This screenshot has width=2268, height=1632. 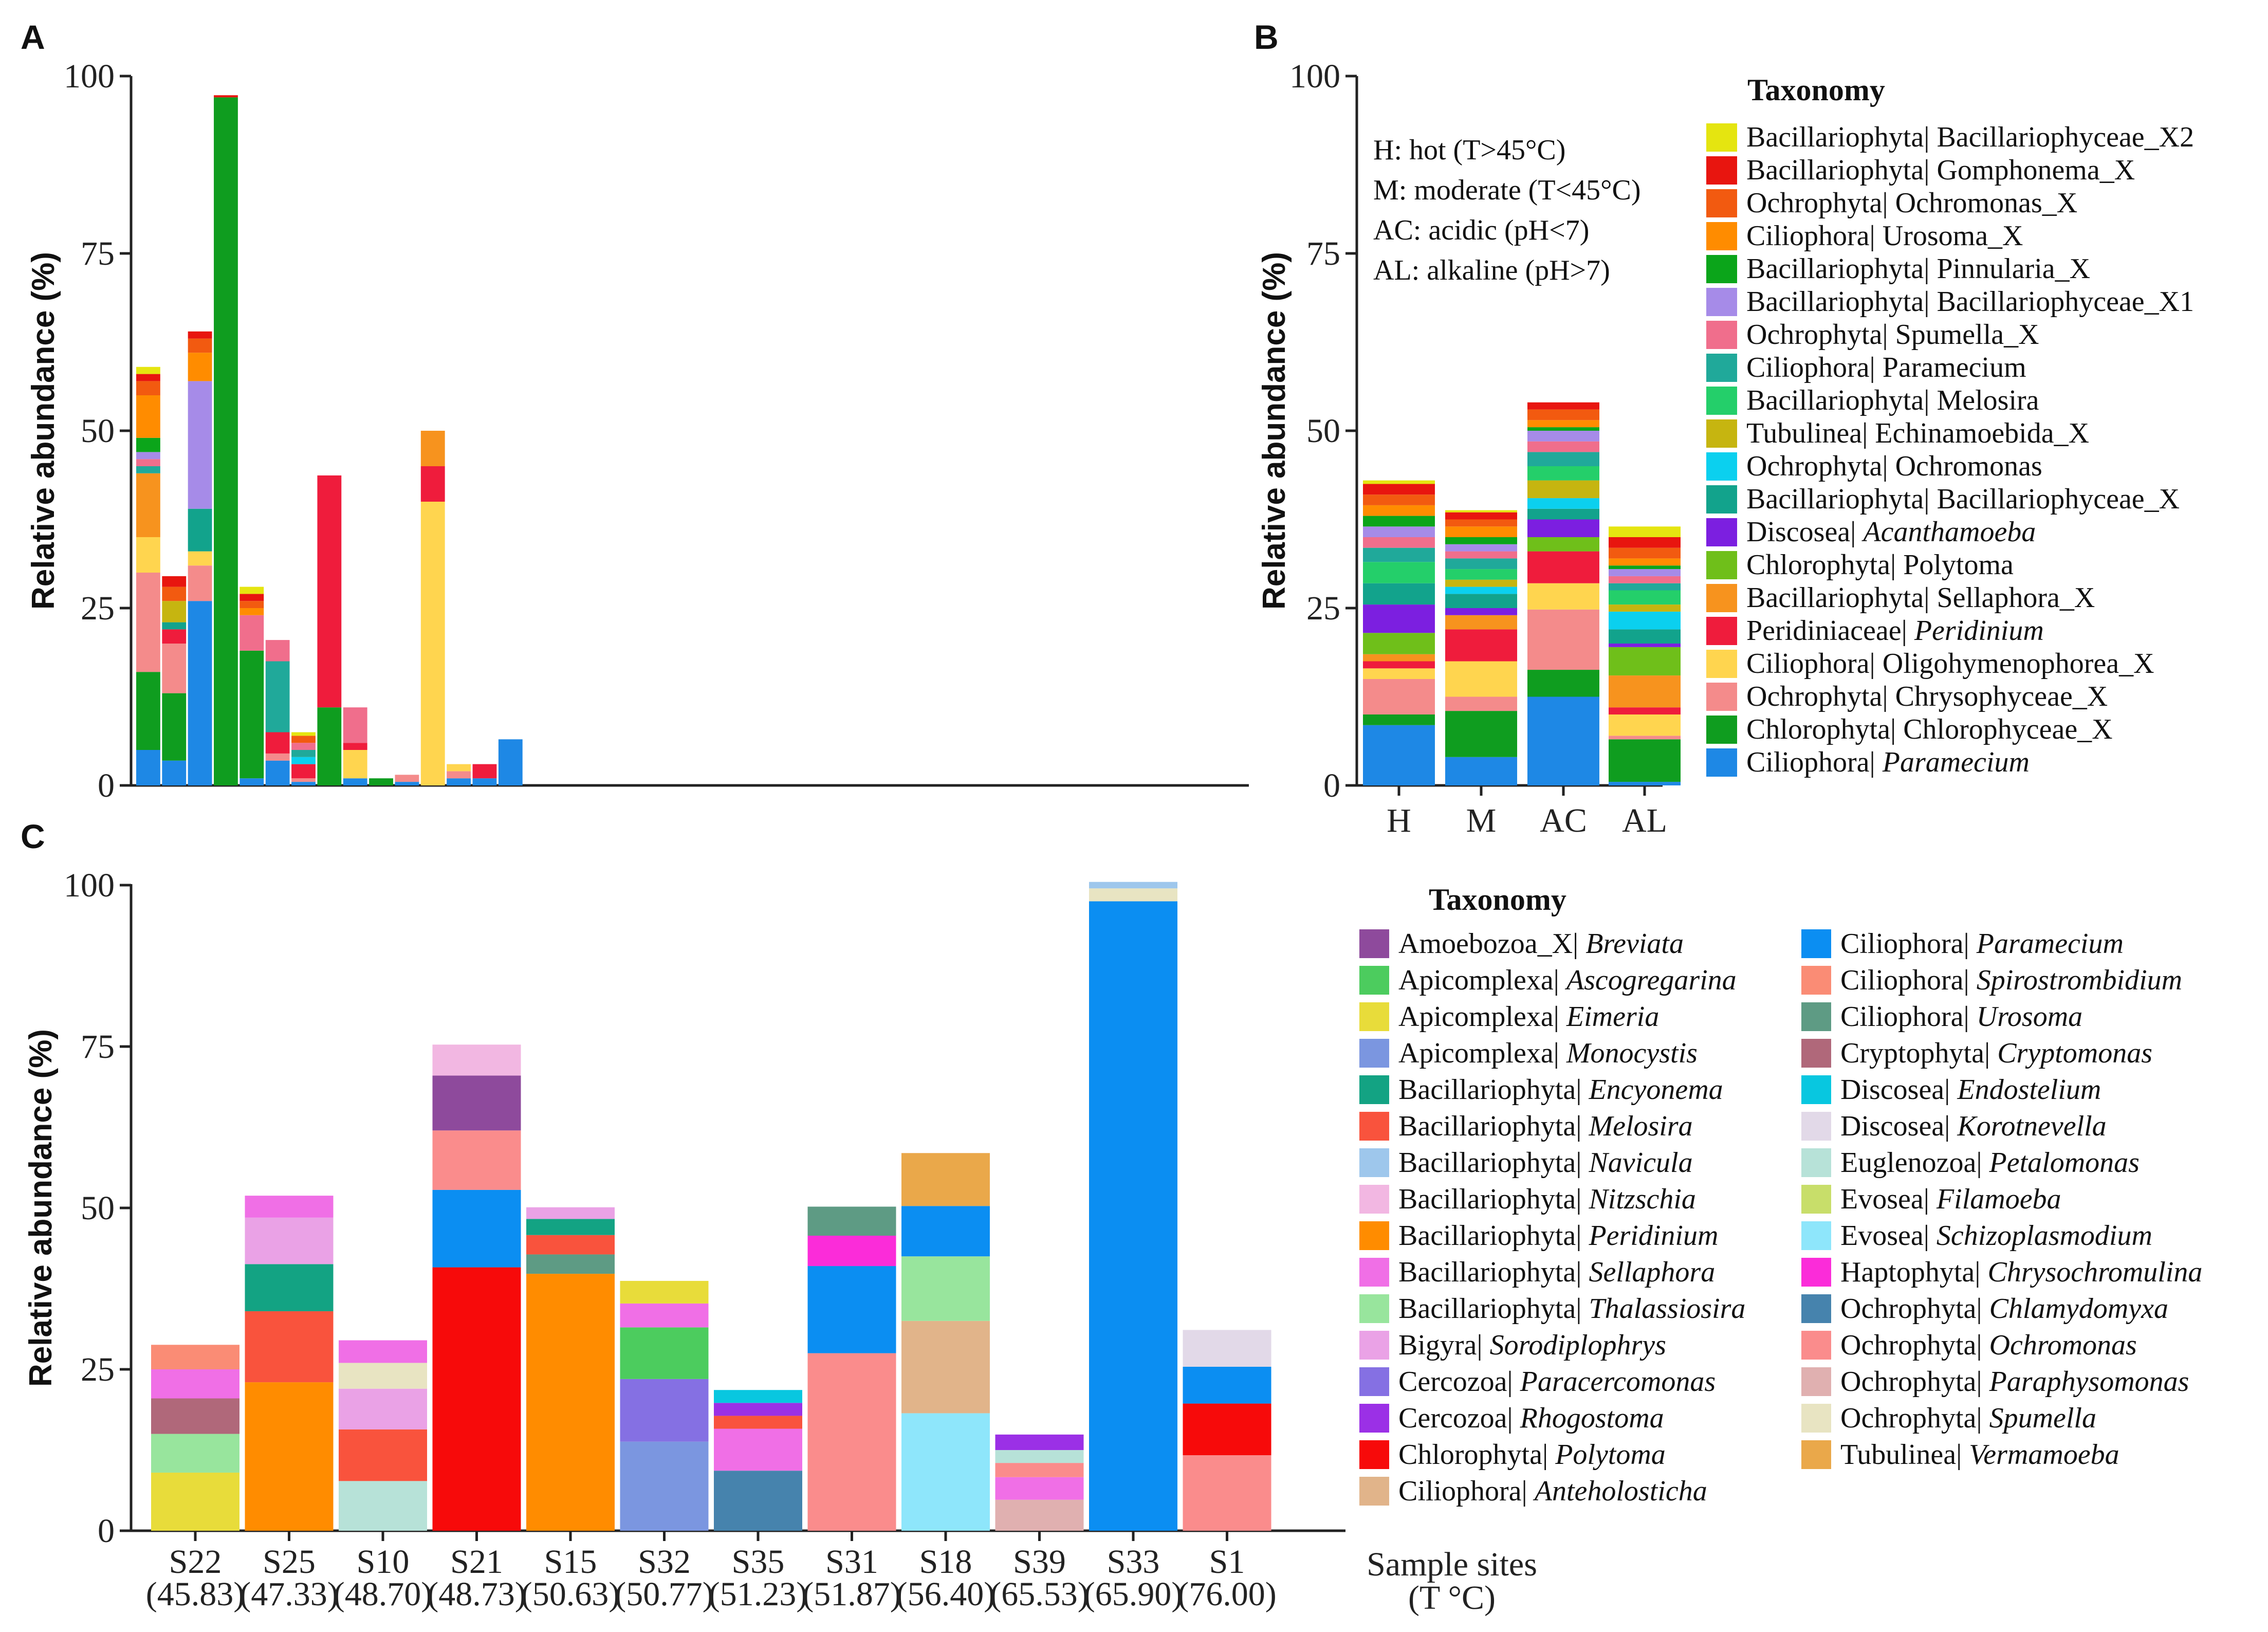 What do you see at coordinates (2011, 980) in the screenshot?
I see `chart-c-legend-label: Ciliophora| Spirostrombidium` at bounding box center [2011, 980].